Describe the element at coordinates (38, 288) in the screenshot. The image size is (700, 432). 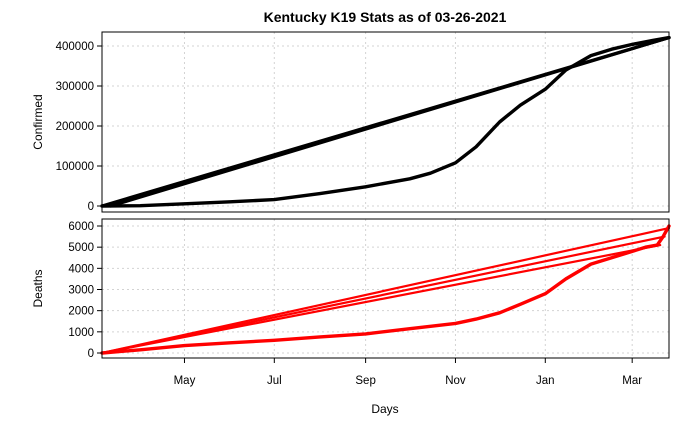
I see `deaths-y-axis-title: Deaths` at that location.